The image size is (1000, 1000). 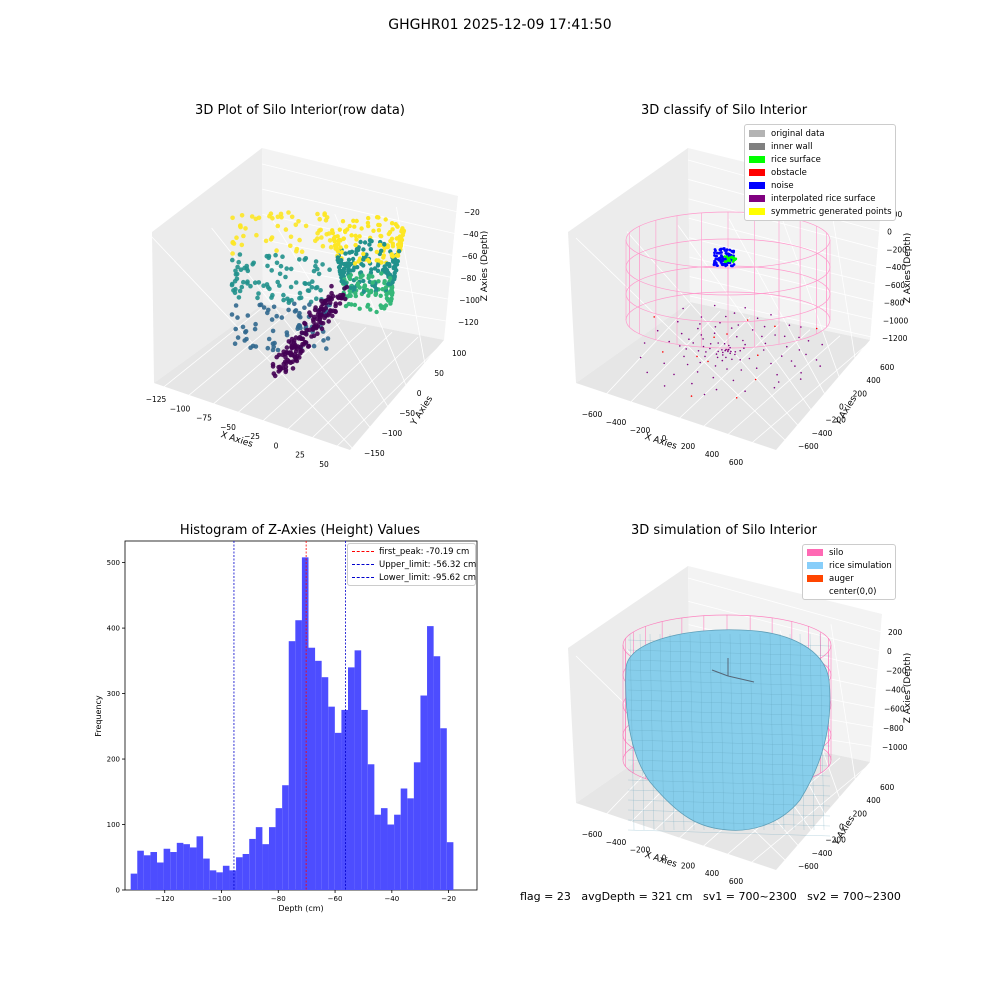 What do you see at coordinates (815, 591) in the screenshot?
I see `legend-swatch` at bounding box center [815, 591].